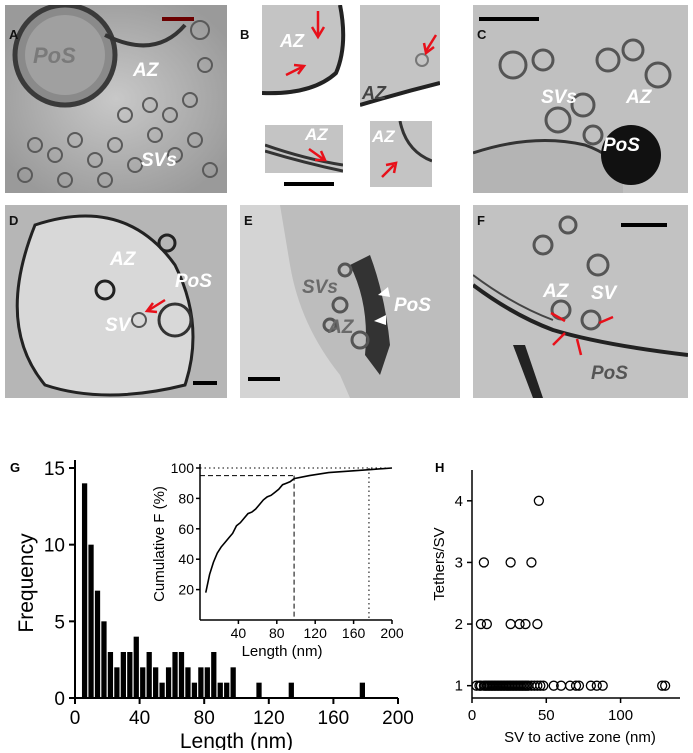  What do you see at coordinates (296, 542) in the screenshot?
I see `inset-background` at bounding box center [296, 542].